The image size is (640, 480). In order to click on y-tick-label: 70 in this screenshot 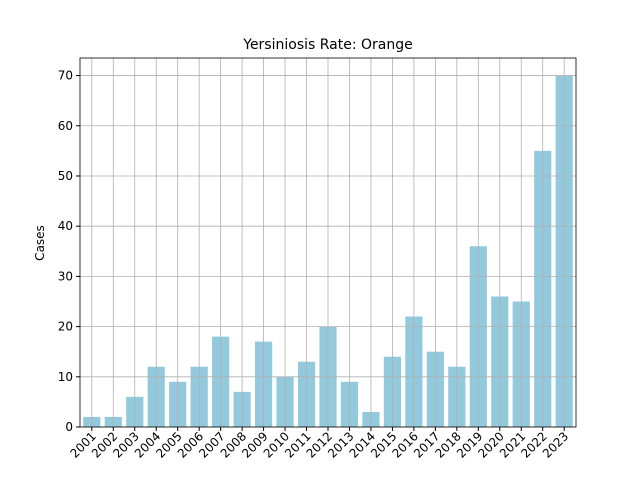, I will do `click(65, 76)`.